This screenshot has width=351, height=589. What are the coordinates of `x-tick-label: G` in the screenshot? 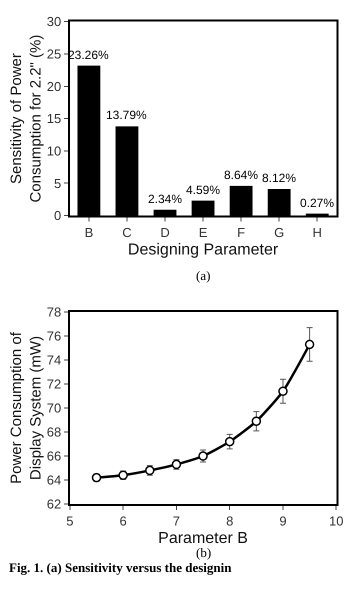 It's located at (279, 232).